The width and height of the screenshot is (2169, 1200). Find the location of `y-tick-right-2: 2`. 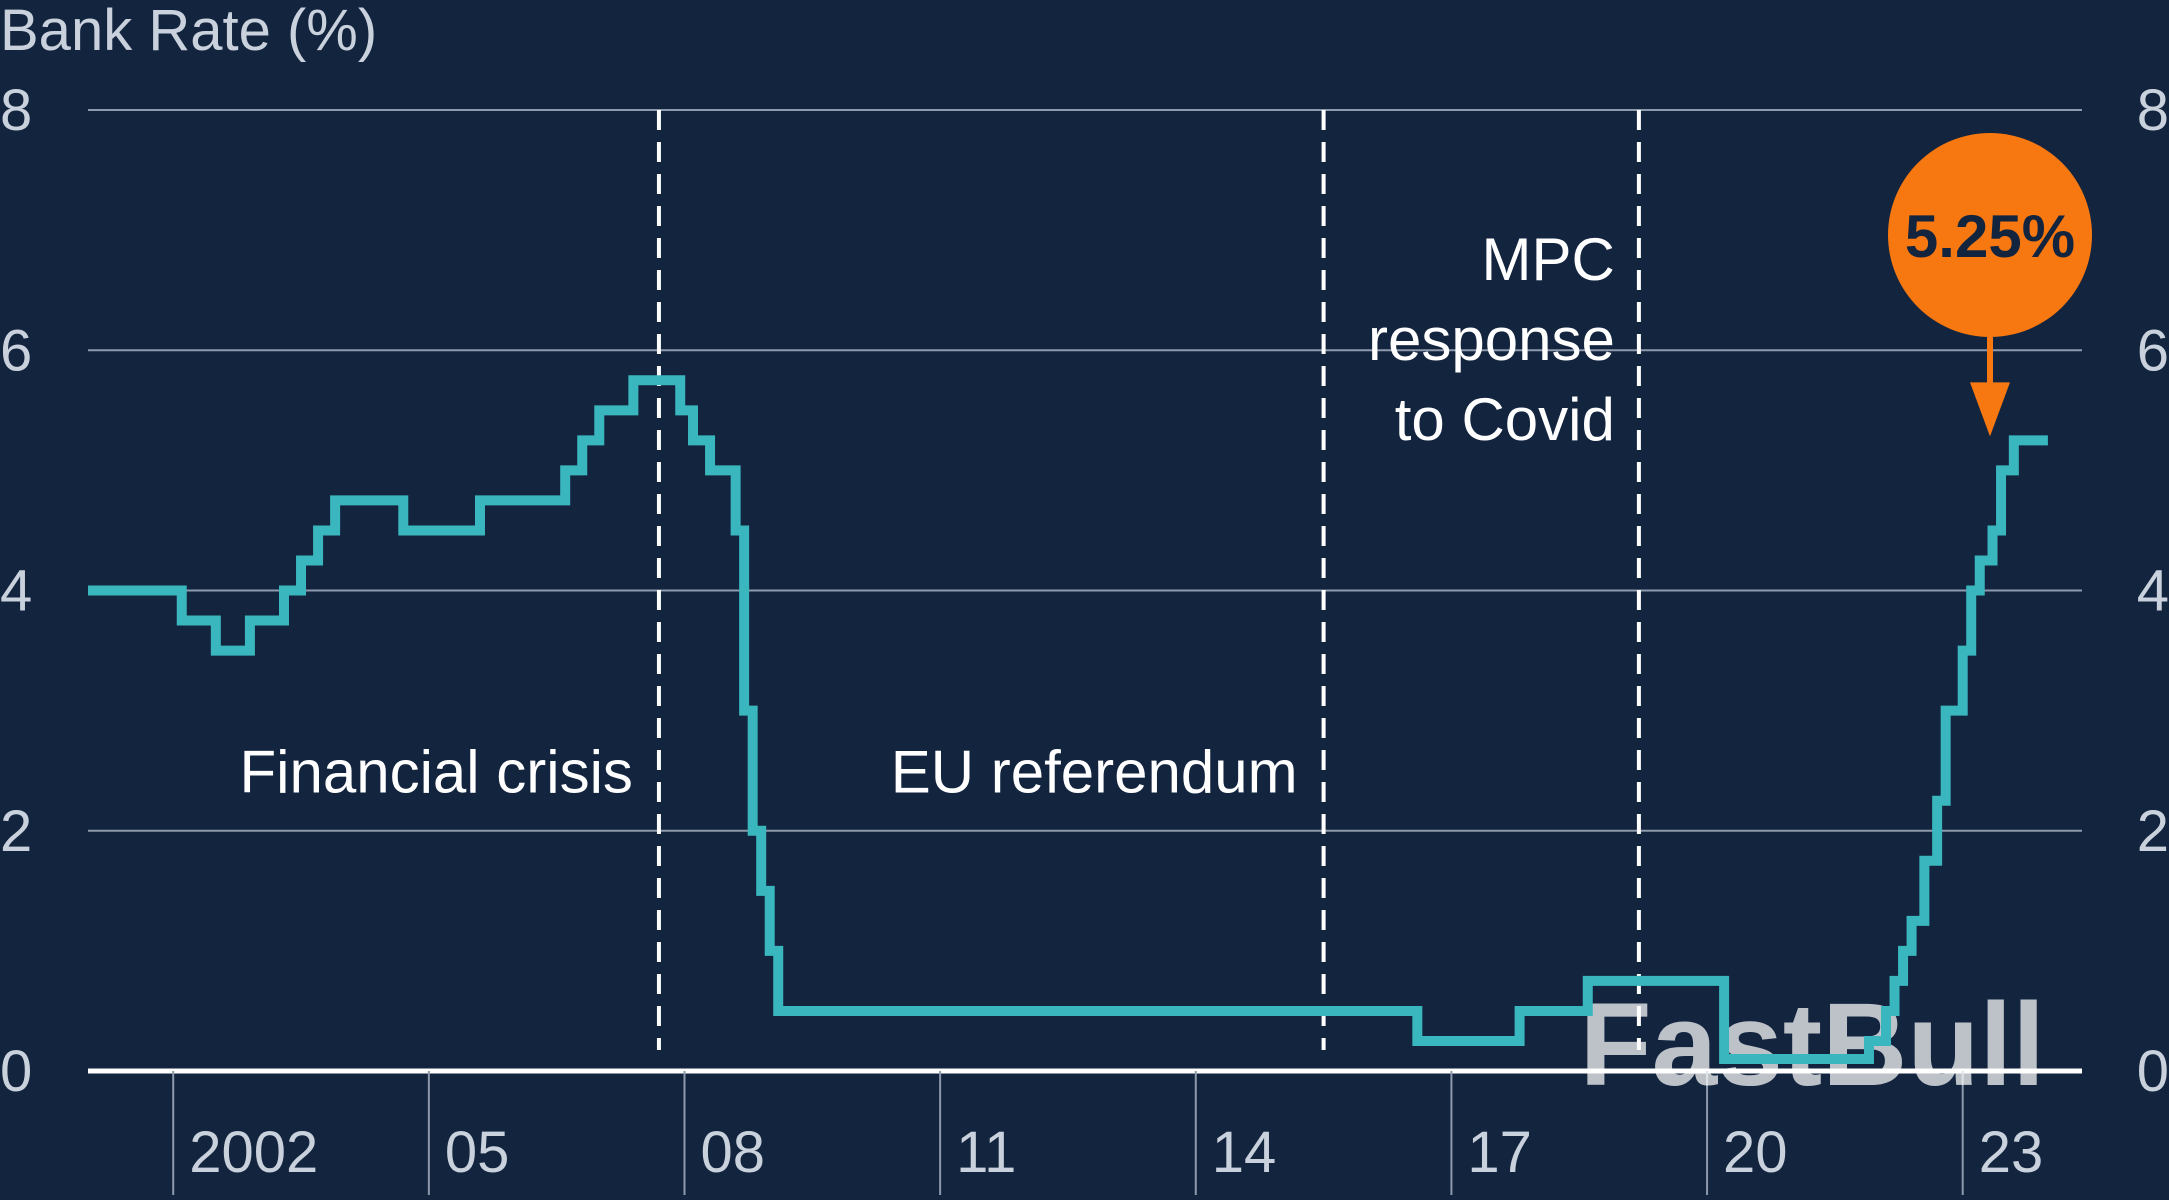

y-tick-right-2: 2 is located at coordinates (2153, 831).